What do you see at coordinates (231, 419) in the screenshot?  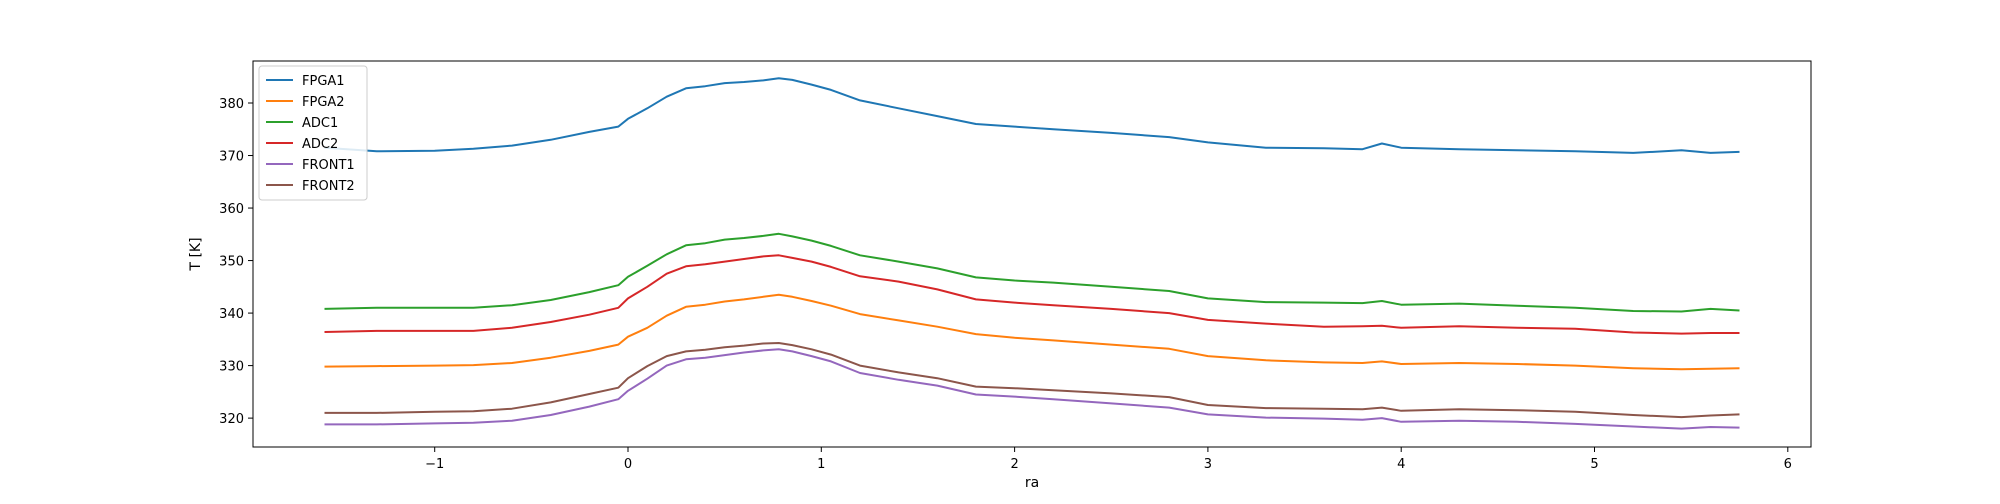 I see `y-tick-label: 320` at bounding box center [231, 419].